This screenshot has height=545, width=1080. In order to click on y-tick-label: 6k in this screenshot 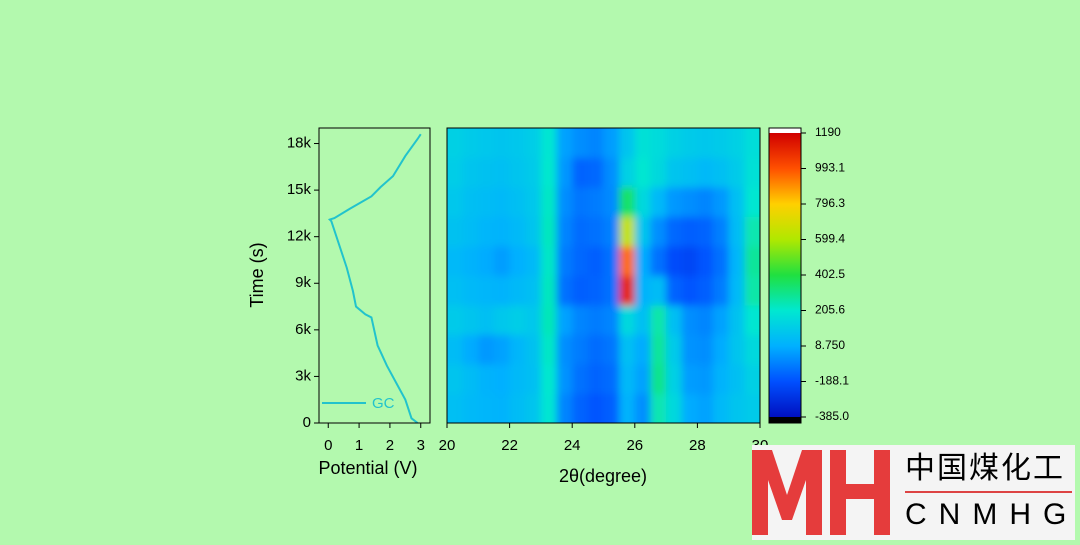, I will do `click(303, 329)`.